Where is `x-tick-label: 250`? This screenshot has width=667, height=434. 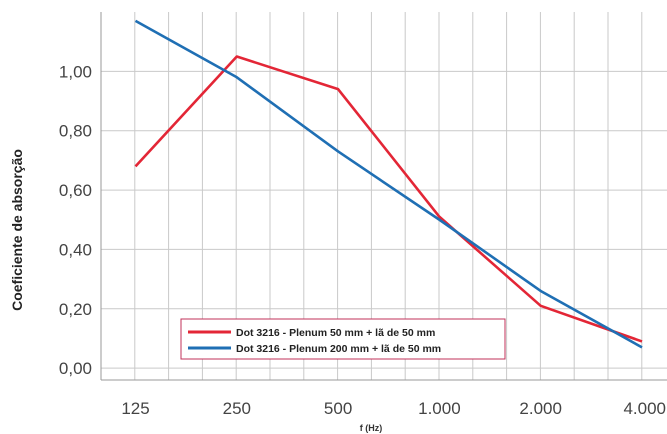 x-tick-label: 250 is located at coordinates (237, 408).